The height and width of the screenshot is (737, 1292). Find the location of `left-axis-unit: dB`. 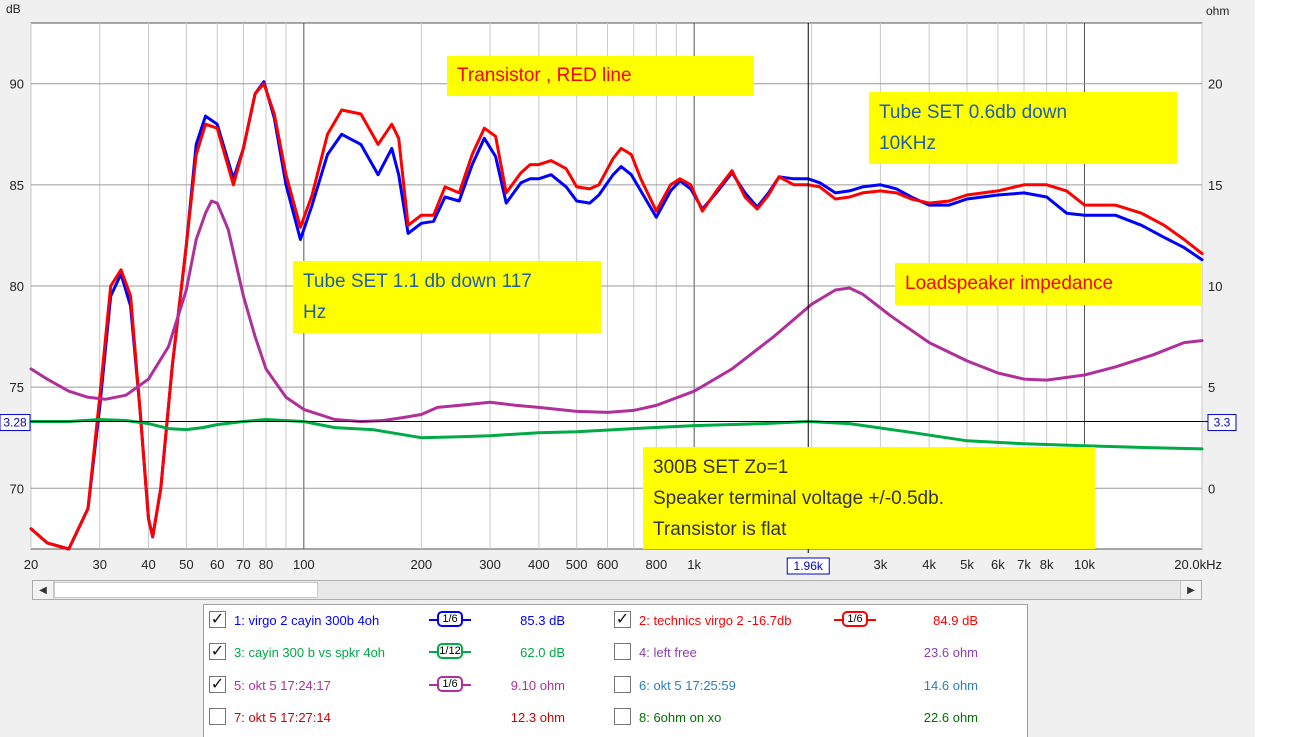

left-axis-unit: dB is located at coordinates (13, 9).